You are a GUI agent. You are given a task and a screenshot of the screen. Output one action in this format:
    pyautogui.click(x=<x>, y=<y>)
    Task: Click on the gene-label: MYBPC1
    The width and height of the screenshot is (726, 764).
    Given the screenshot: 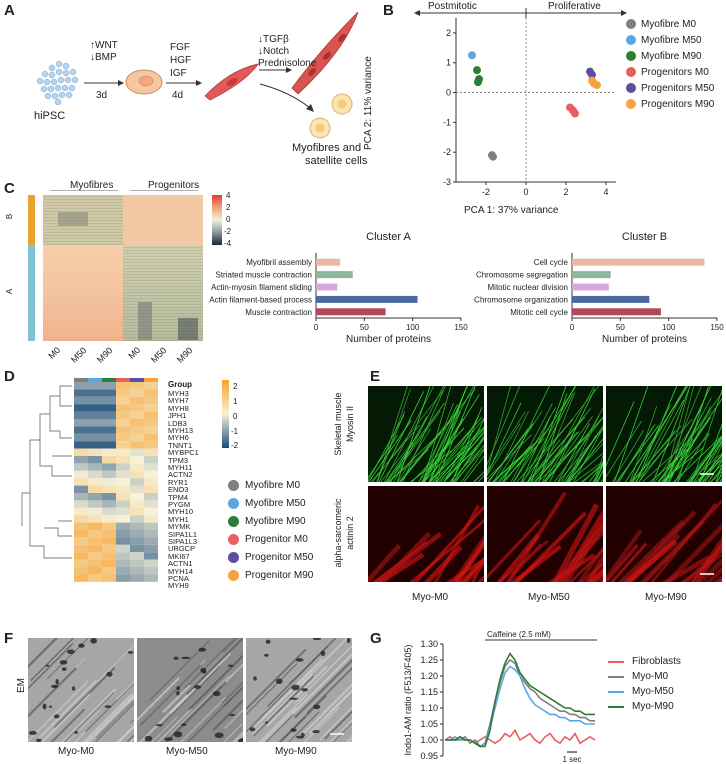 What is the action you would take?
    pyautogui.click(x=183, y=453)
    